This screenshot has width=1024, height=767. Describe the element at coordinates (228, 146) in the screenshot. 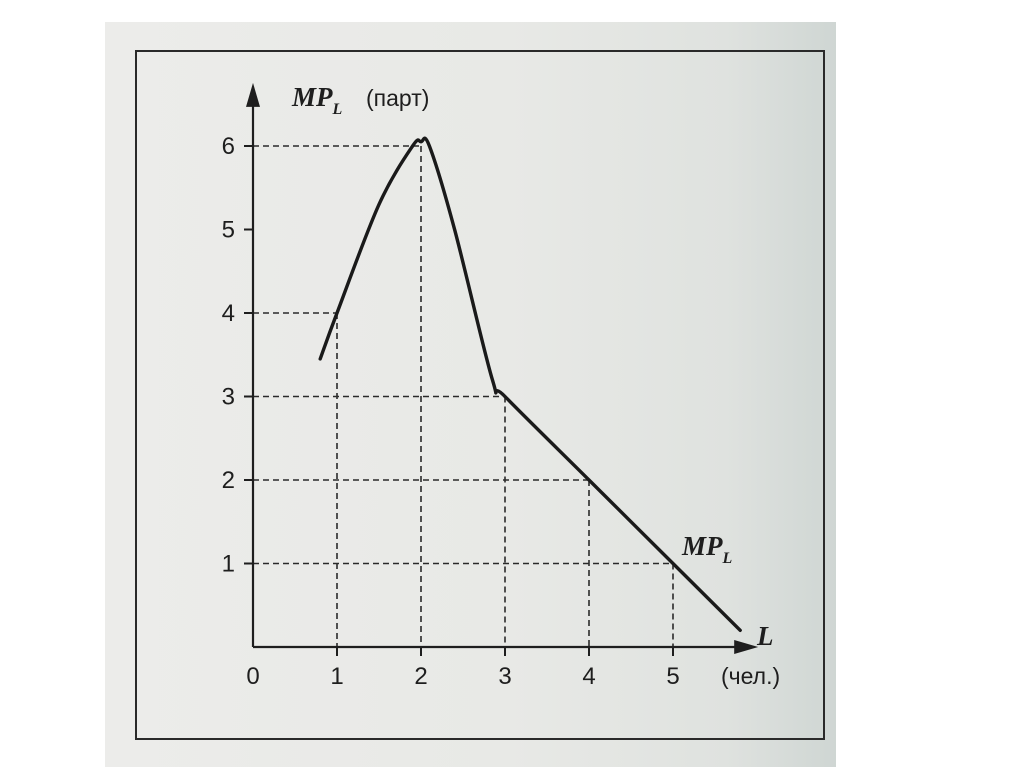

I see `y-tick-label: 6` at that location.